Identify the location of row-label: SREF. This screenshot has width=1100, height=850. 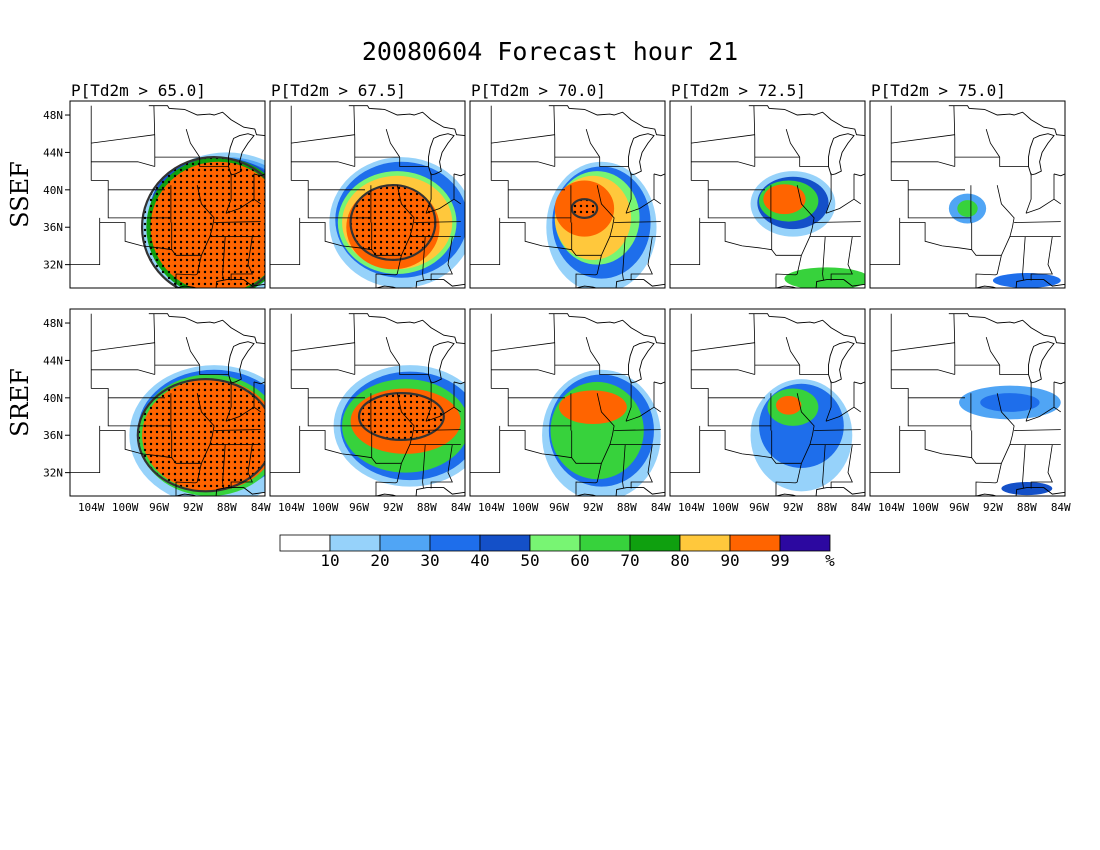
(20, 402).